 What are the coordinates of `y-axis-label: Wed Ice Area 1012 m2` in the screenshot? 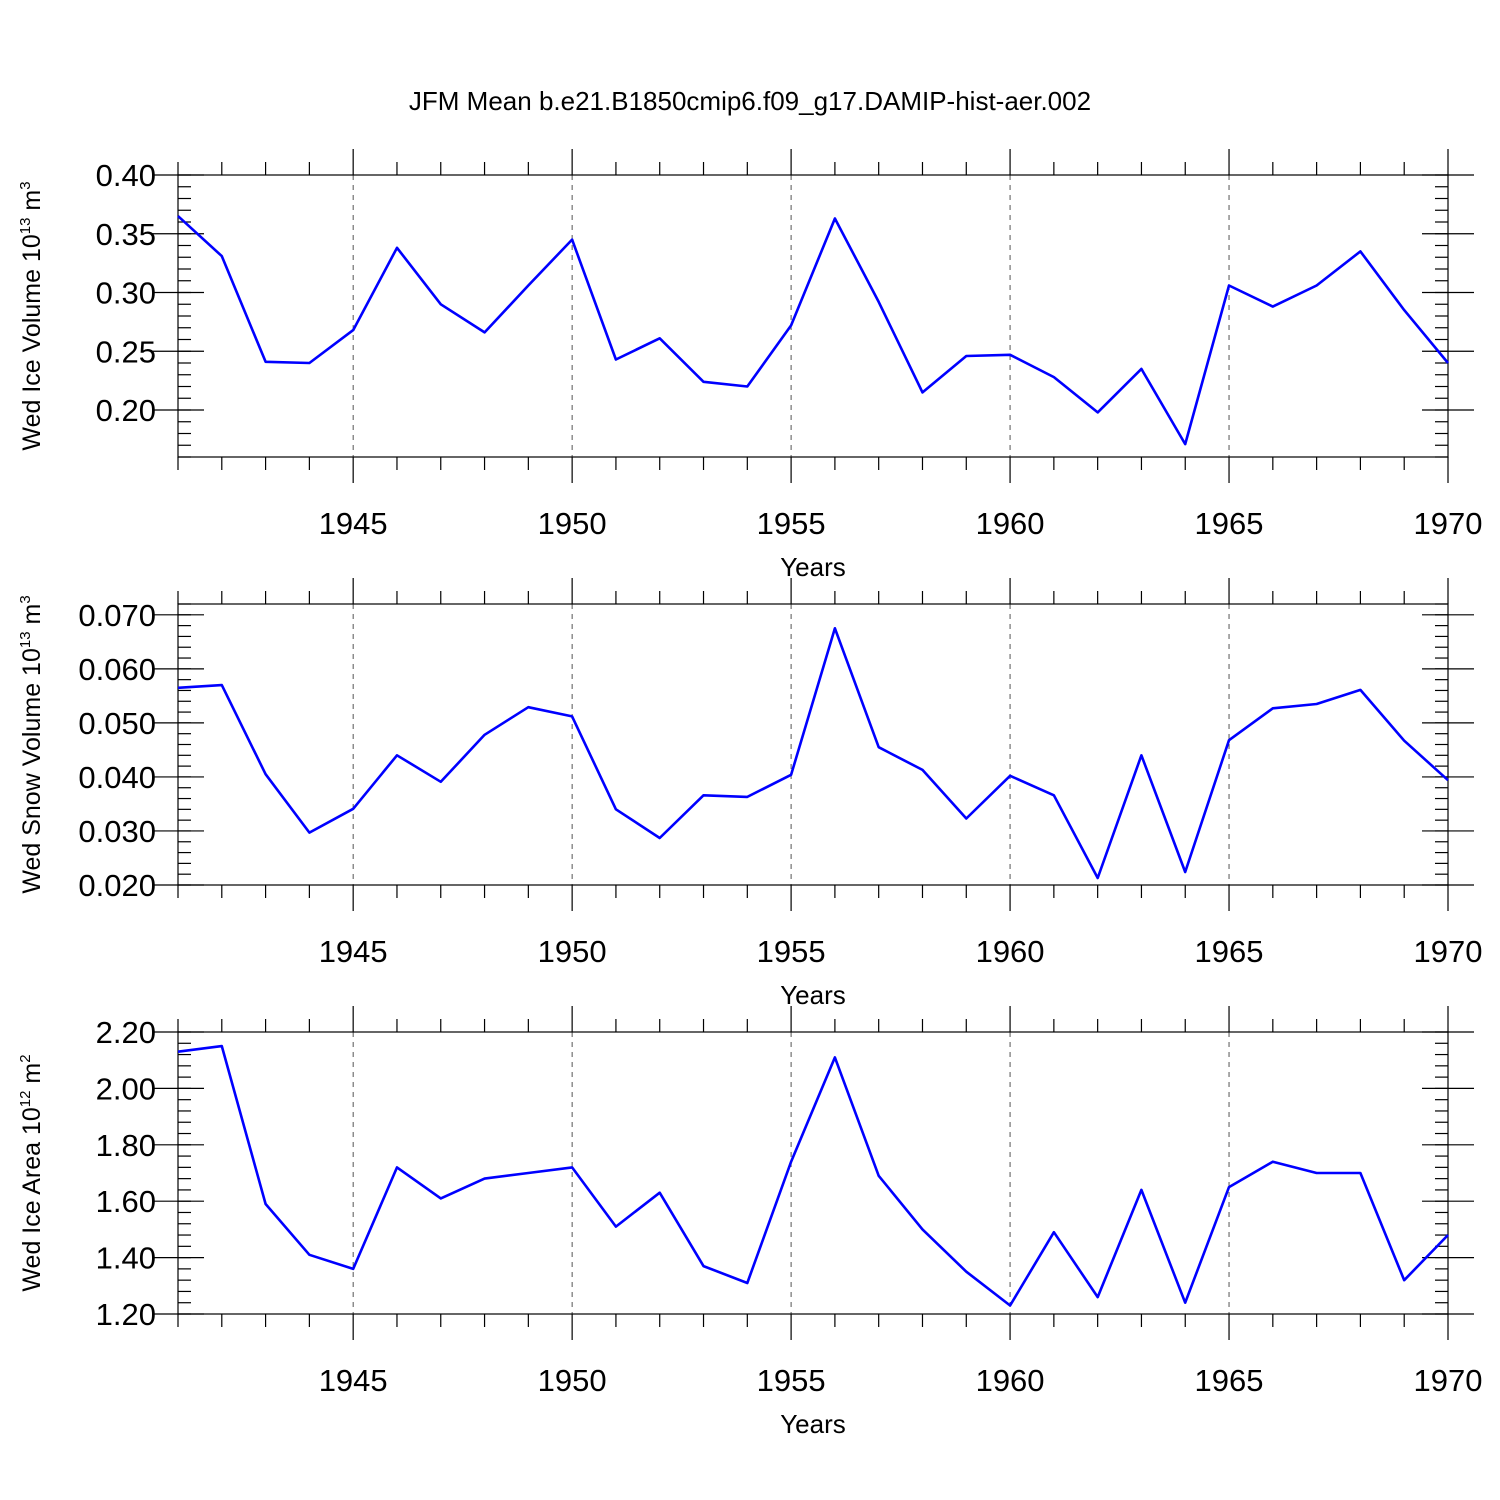 It's located at (31, 1172).